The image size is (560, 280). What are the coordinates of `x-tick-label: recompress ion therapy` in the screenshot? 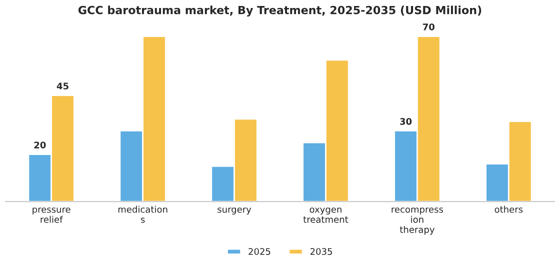 It's located at (418, 221).